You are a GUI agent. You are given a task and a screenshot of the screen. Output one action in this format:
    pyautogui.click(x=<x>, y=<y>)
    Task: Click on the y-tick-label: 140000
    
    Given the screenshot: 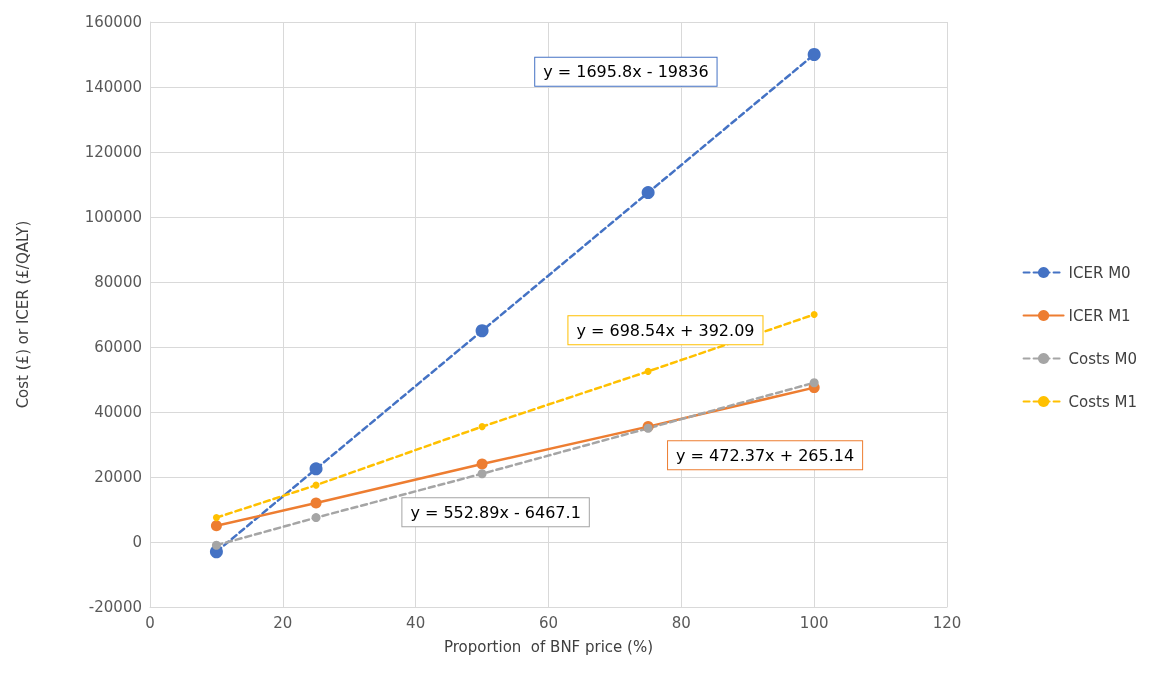 What is the action you would take?
    pyautogui.click(x=113, y=87)
    